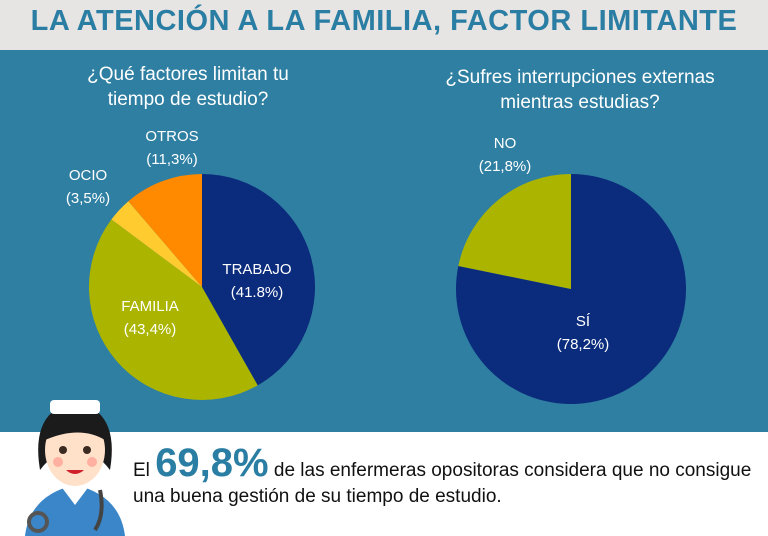 The image size is (768, 536). I want to click on footer-lead: El, so click(141, 470).